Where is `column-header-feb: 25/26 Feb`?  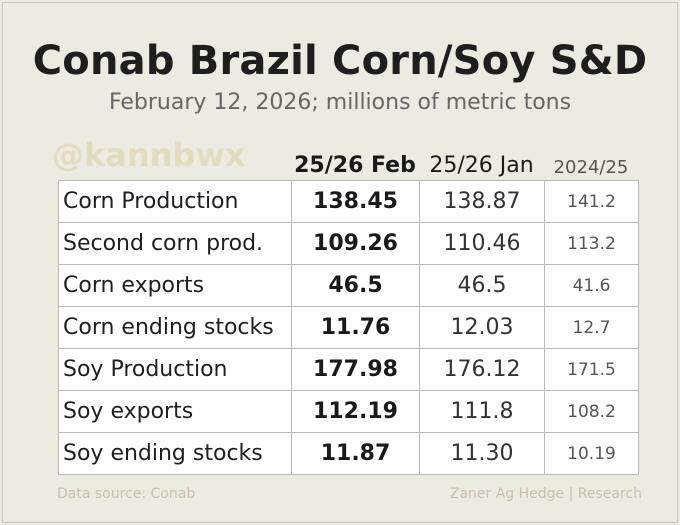
column-header-feb: 25/26 Feb is located at coordinates (355, 165).